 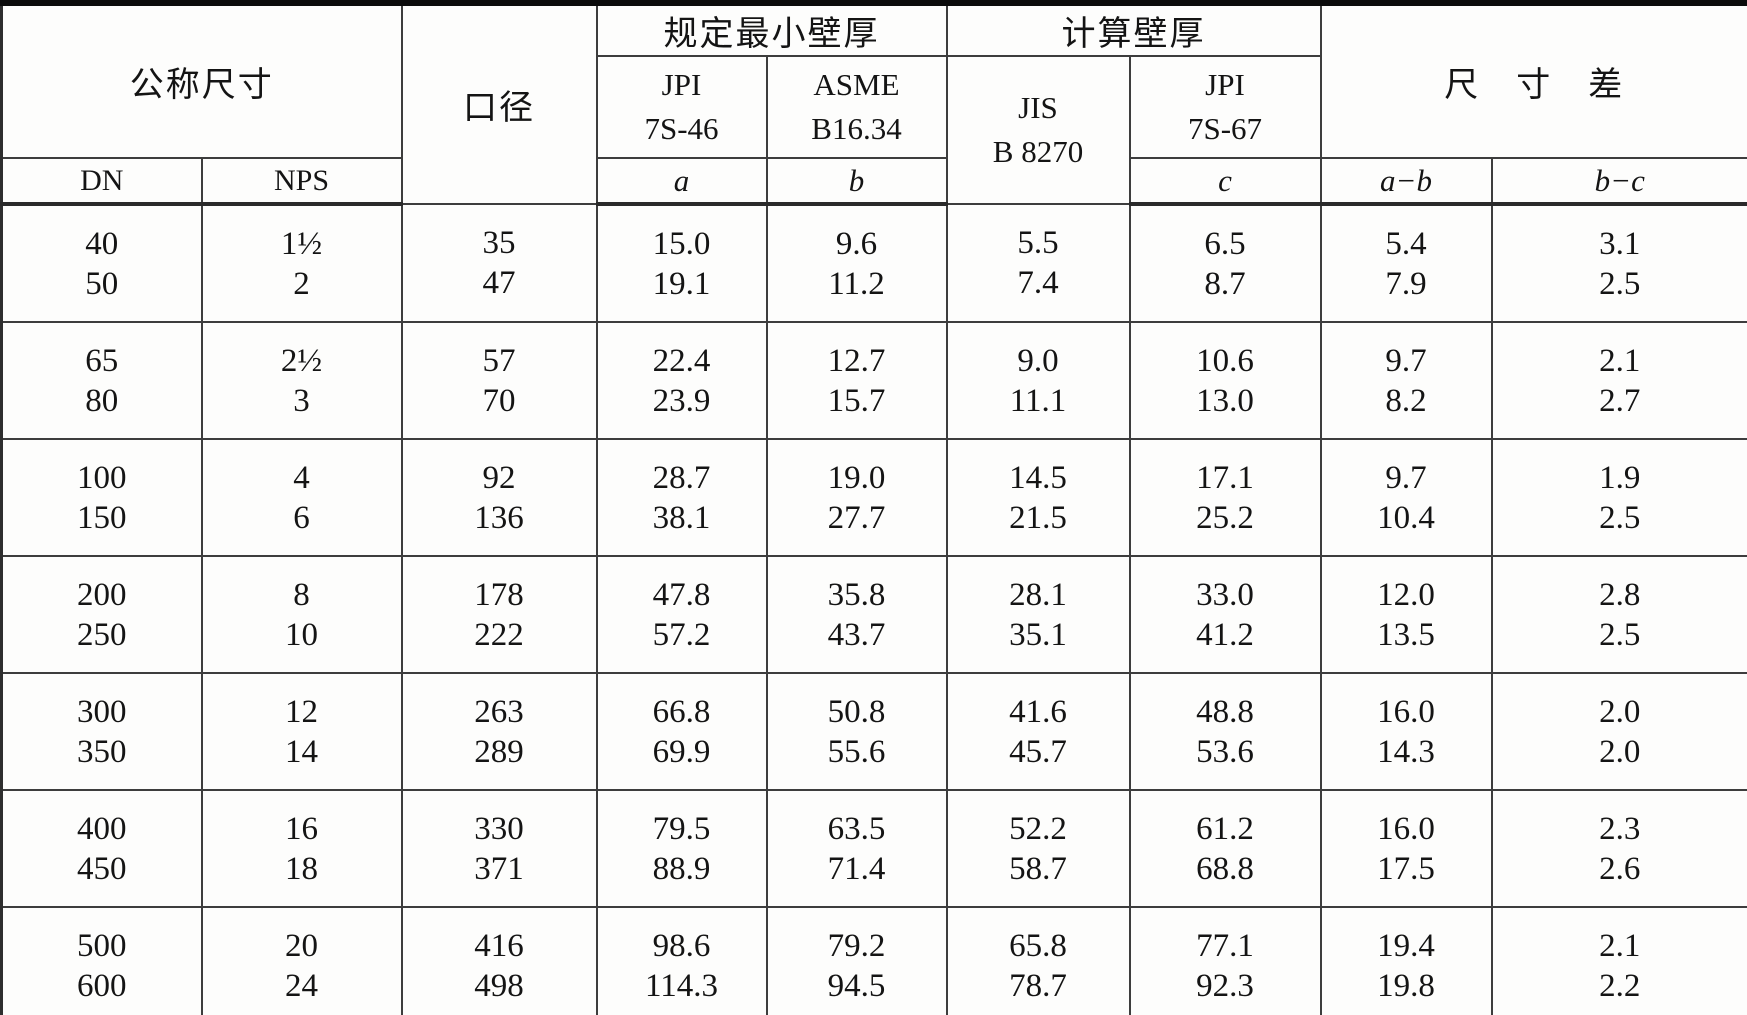 I want to click on value-jpi-7s46-a: 47.8, so click(x=681, y=594).